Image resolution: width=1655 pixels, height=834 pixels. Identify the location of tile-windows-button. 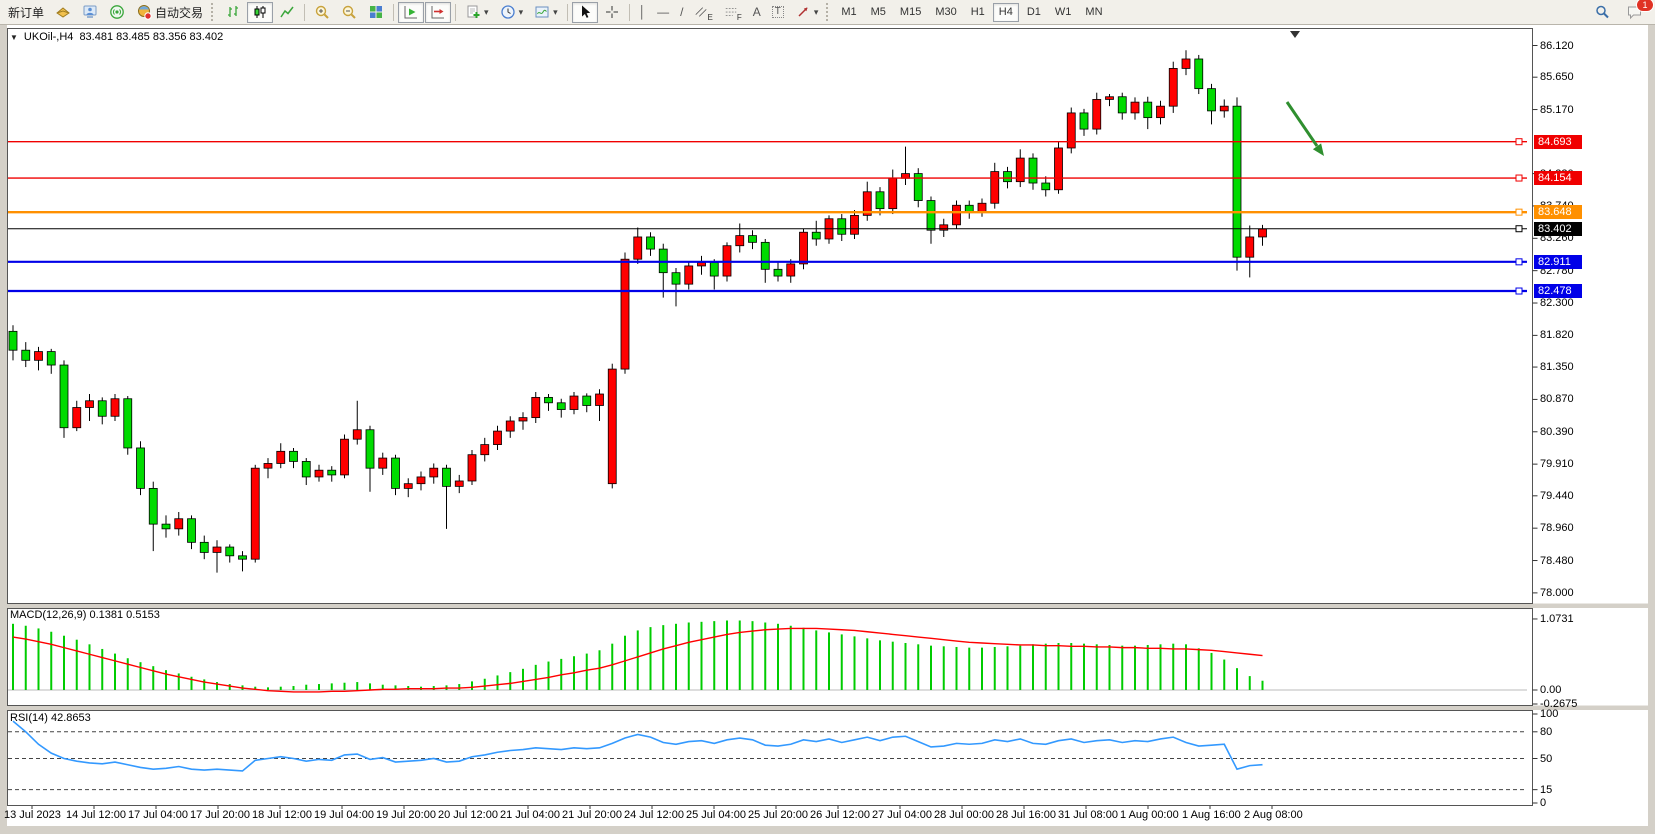
(376, 12).